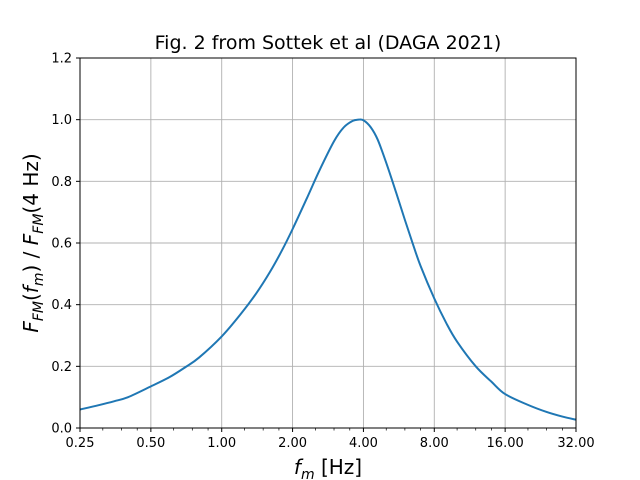 This screenshot has height=480, width=640. What do you see at coordinates (505, 443) in the screenshot?
I see `x-tick-label: 16.00` at bounding box center [505, 443].